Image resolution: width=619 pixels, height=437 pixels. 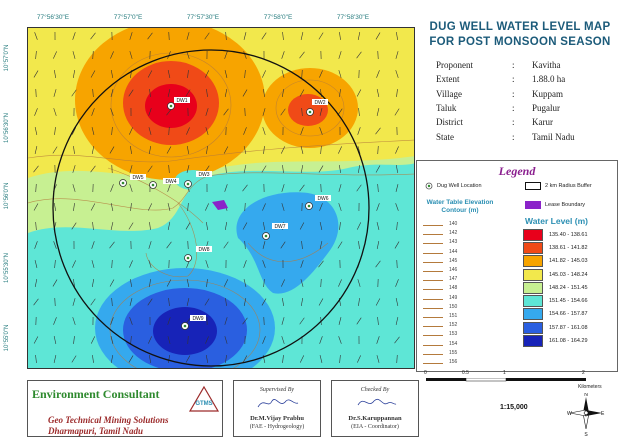 I want to click on info-row-taluk: Taluk: Pugalur, so click(x=526, y=108).